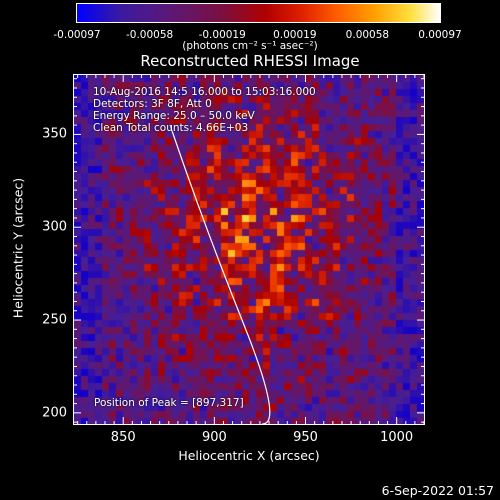  I want to click on solar-limb-line, so click(220, 274).